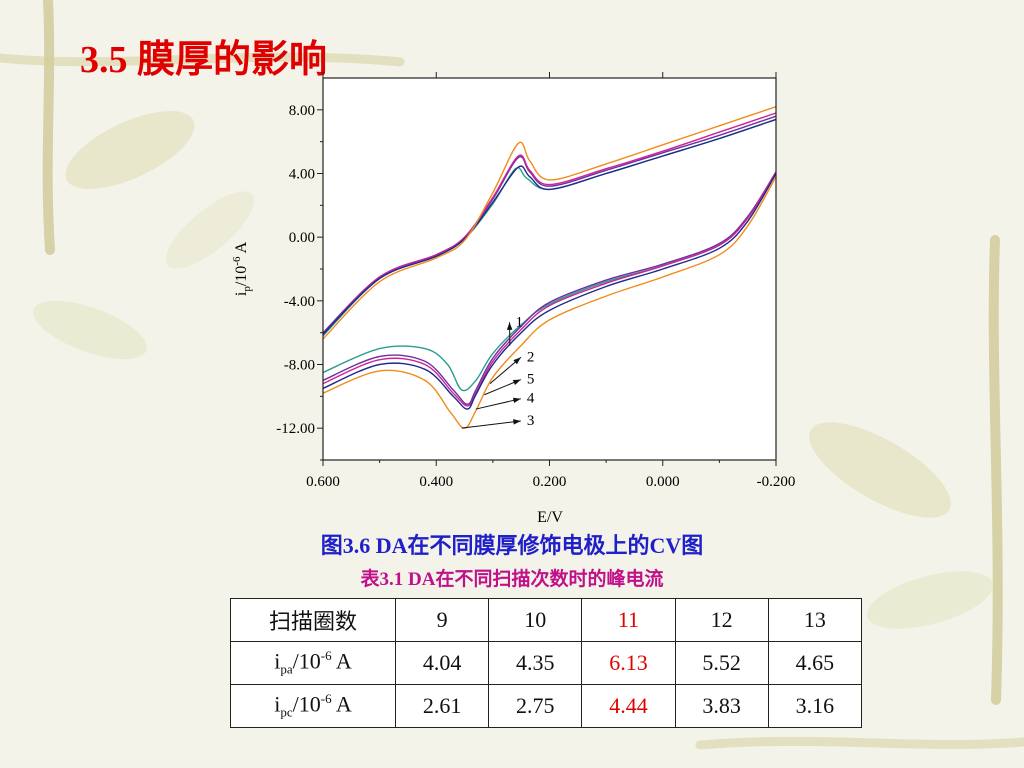 The image size is (1024, 768). I want to click on cv-series-3-cathodic, so click(549, 302).